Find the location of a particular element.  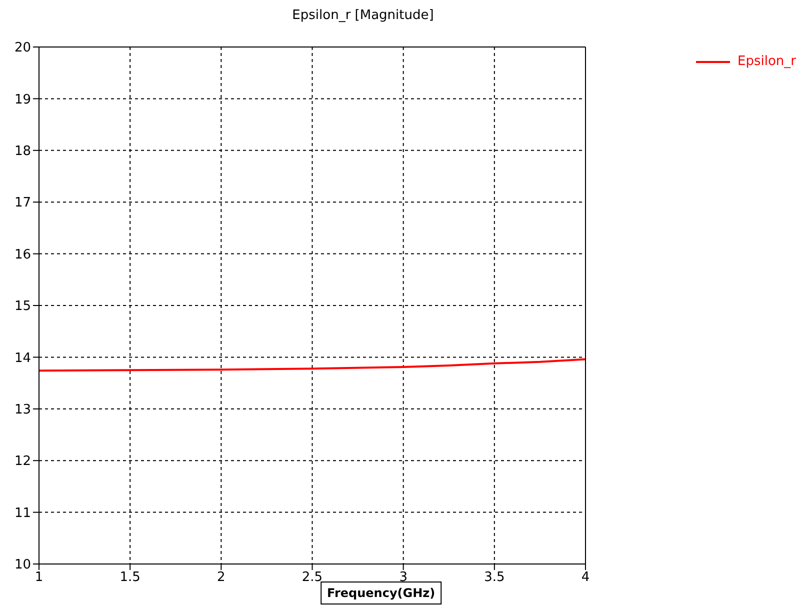

x-tick-label: 2.5 is located at coordinates (312, 578).